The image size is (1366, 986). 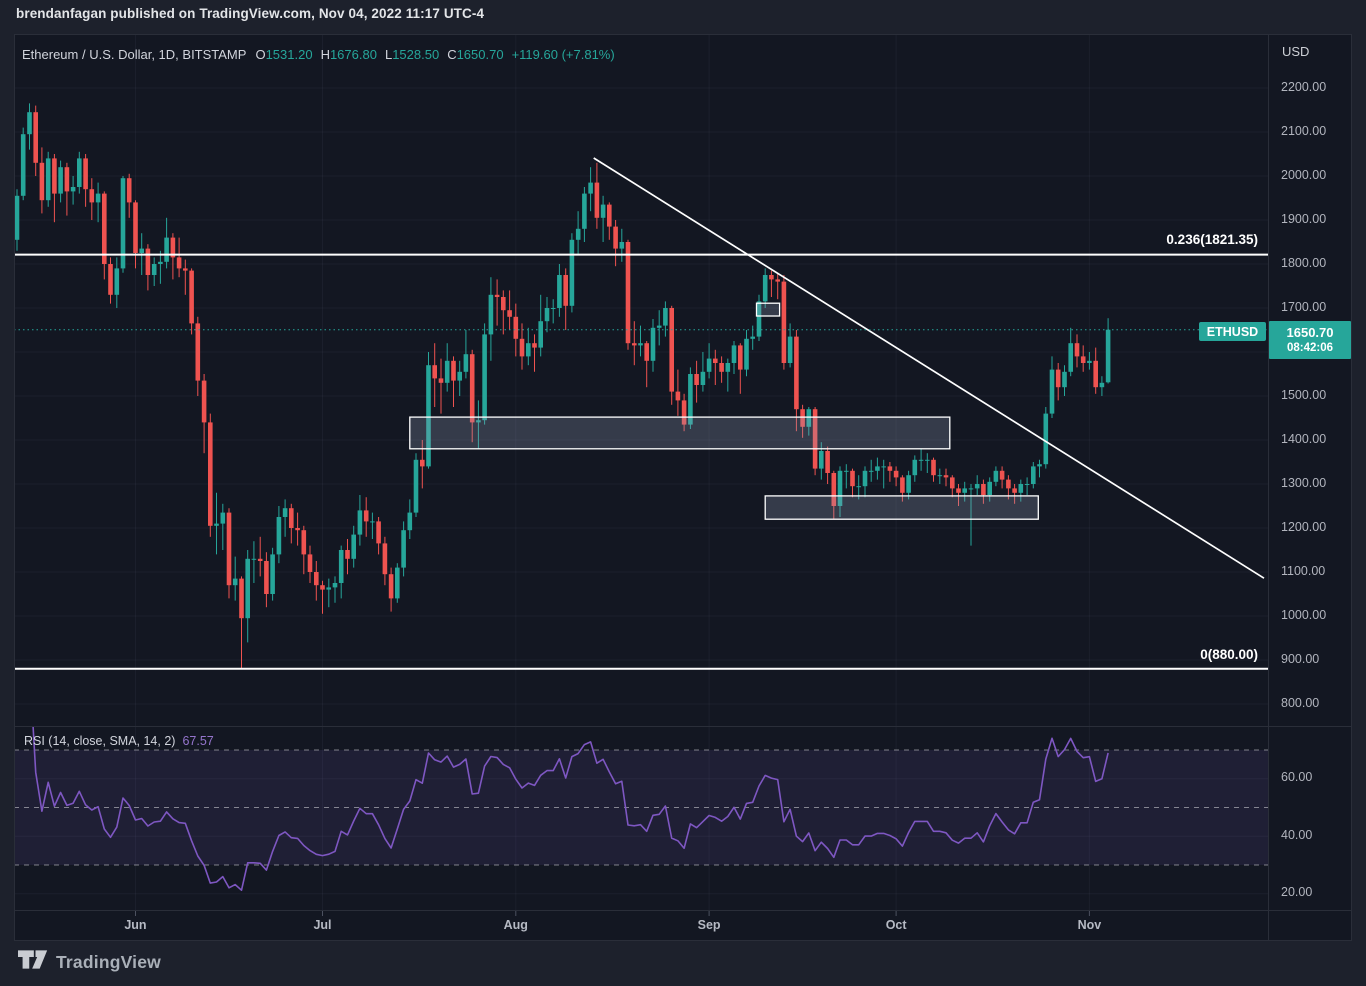 I want to click on rsi-value: 67.57, so click(x=198, y=741).